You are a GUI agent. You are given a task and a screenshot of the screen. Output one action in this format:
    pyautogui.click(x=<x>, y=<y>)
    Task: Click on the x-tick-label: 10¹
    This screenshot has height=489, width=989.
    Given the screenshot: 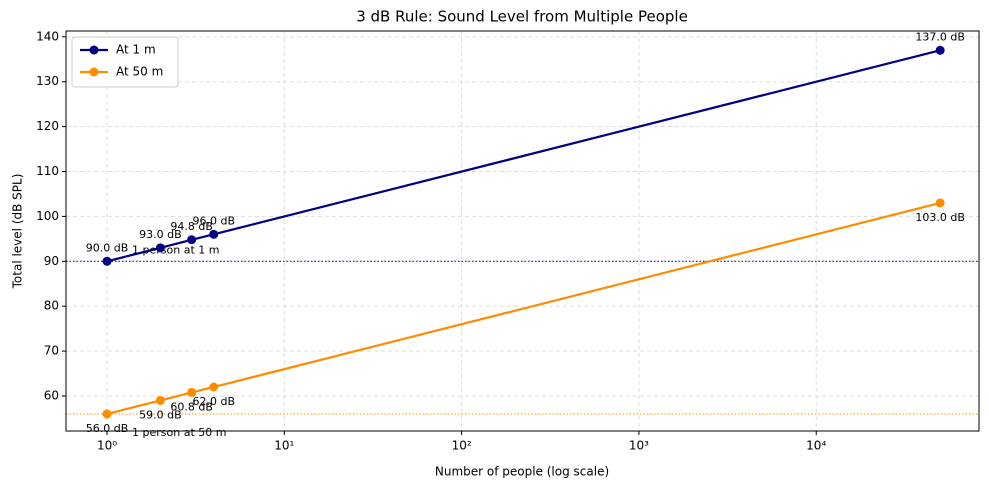 What is the action you would take?
    pyautogui.click(x=284, y=446)
    